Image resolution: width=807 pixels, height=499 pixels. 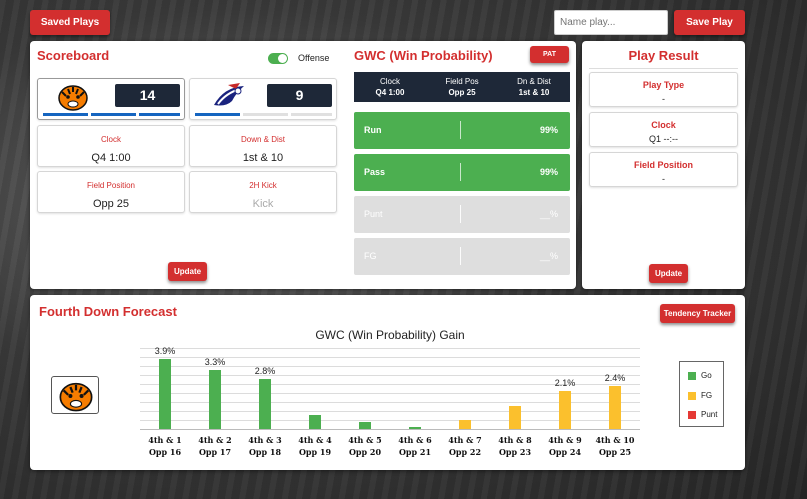 What do you see at coordinates (265, 440) in the screenshot?
I see `chart-tick-line: 4th & 3` at bounding box center [265, 440].